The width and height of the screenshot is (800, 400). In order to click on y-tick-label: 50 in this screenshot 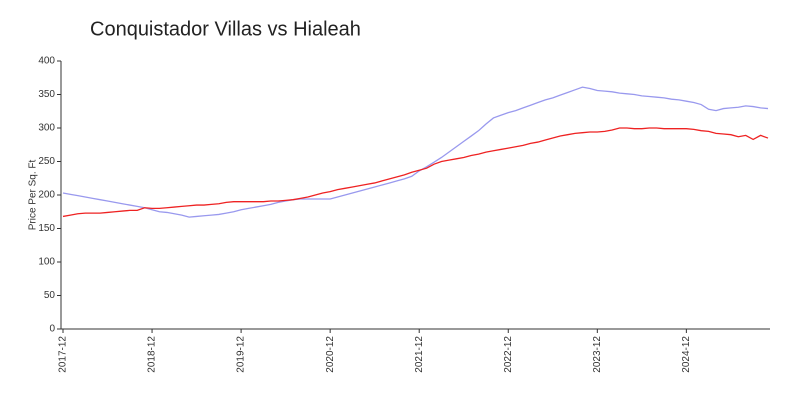, I will do `click(50, 295)`.